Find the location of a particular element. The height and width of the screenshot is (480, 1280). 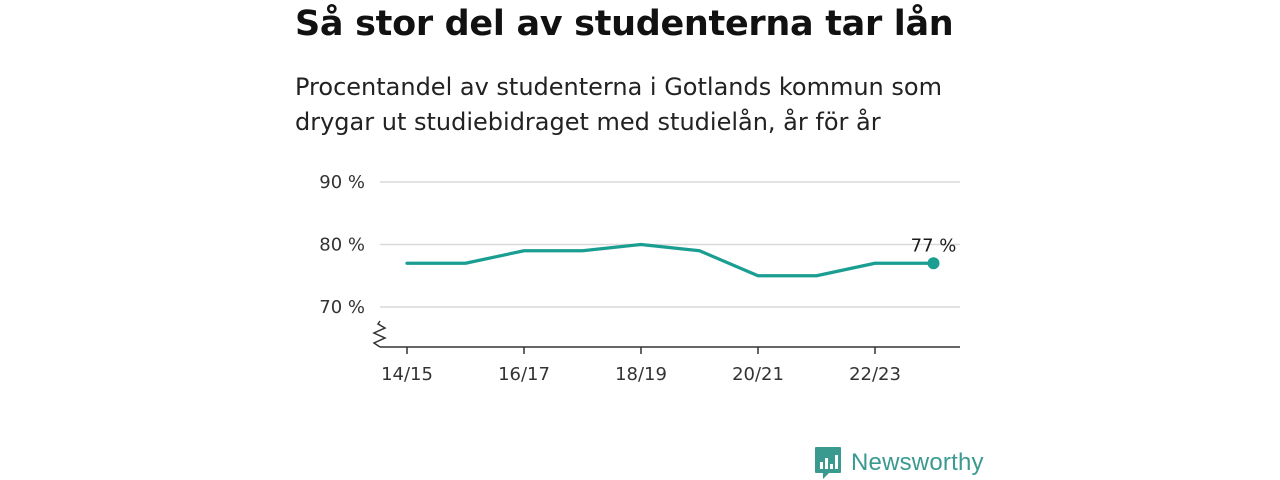

y-axis-break-marker is located at coordinates (379, 334).